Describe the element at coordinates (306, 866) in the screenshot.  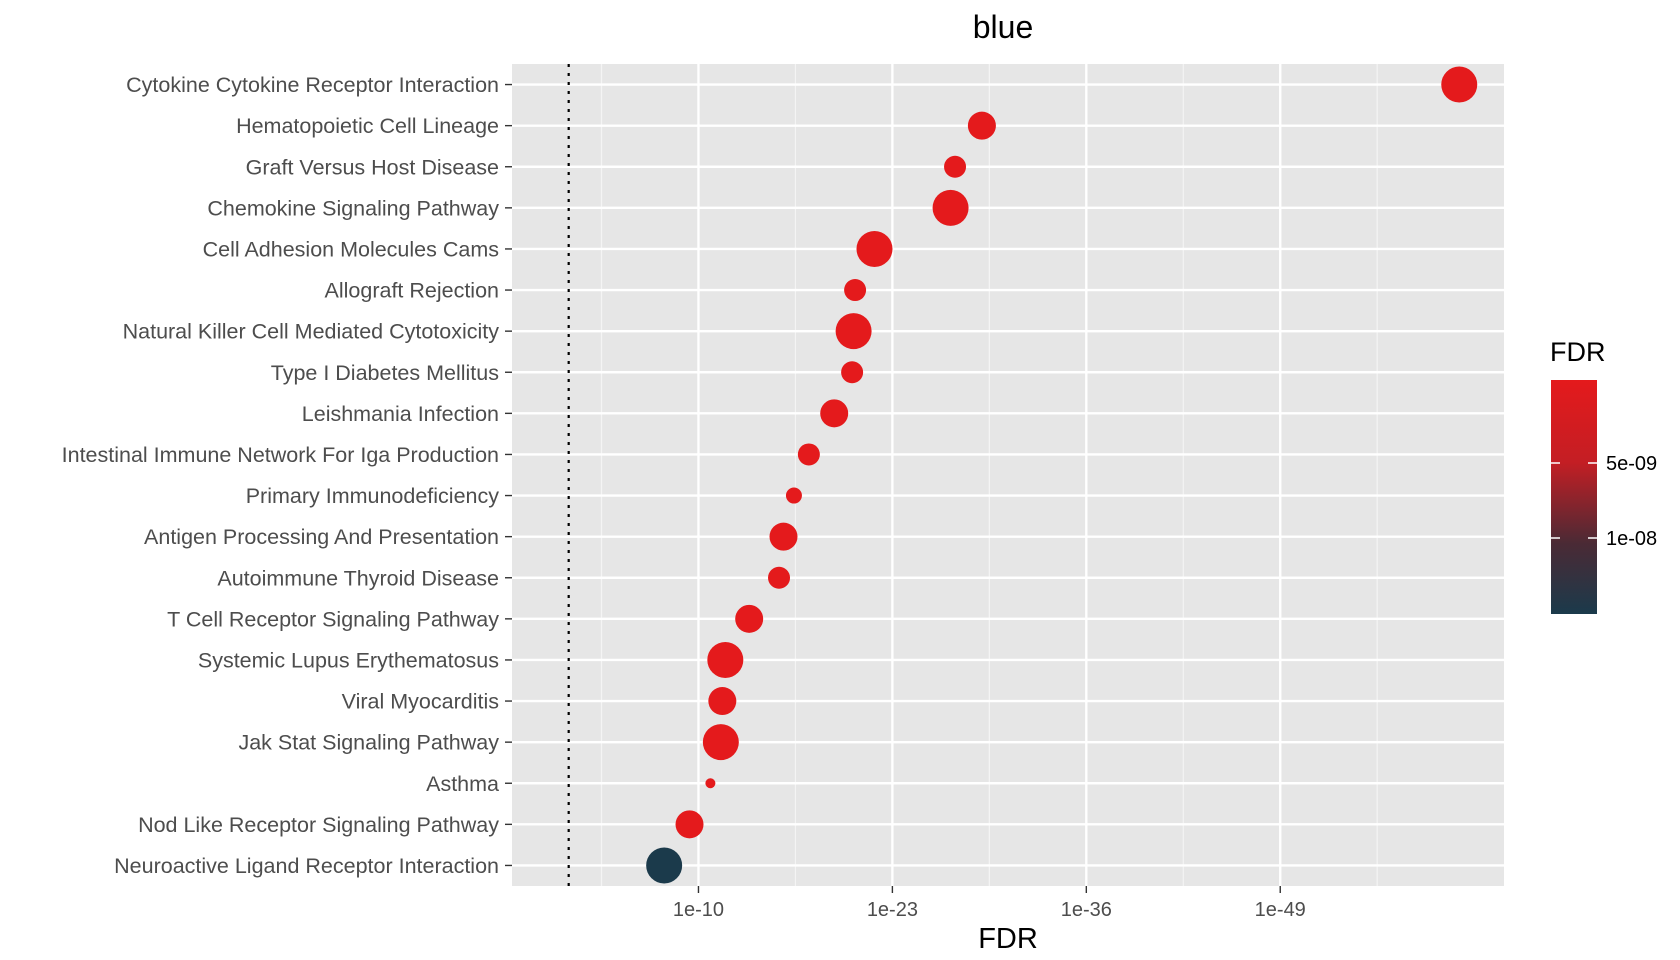
I see `y-tick-label: Neuroactive Ligand Receptor Interaction` at that location.